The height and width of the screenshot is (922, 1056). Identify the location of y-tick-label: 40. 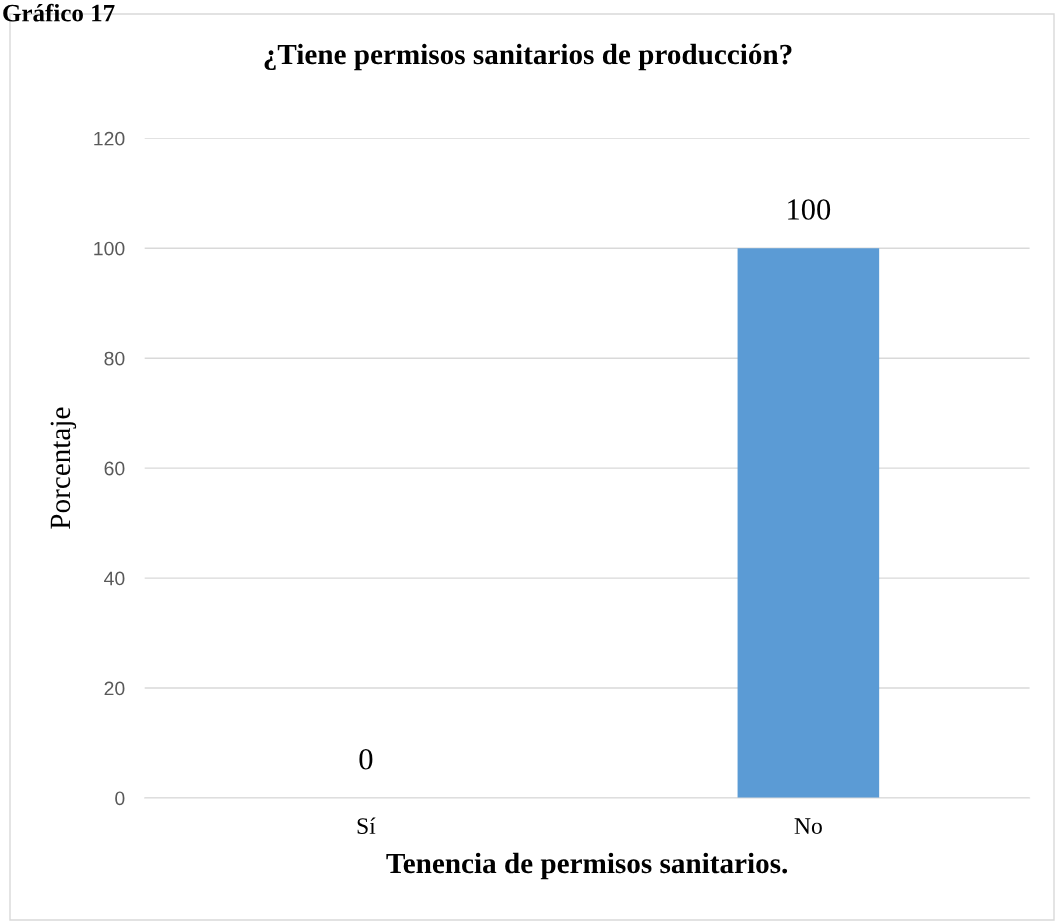
(114, 578).